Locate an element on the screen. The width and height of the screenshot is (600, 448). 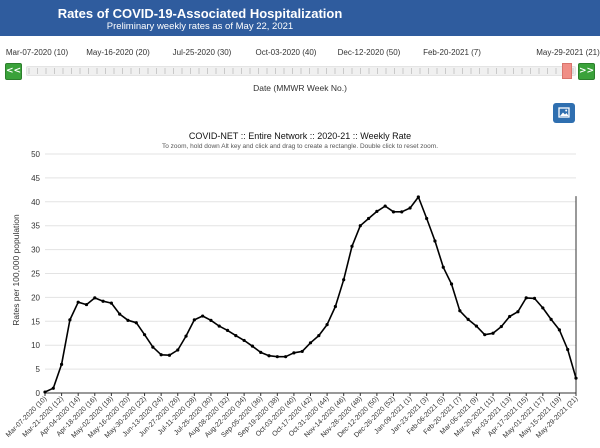
slider-ticks is located at coordinates (301, 71).